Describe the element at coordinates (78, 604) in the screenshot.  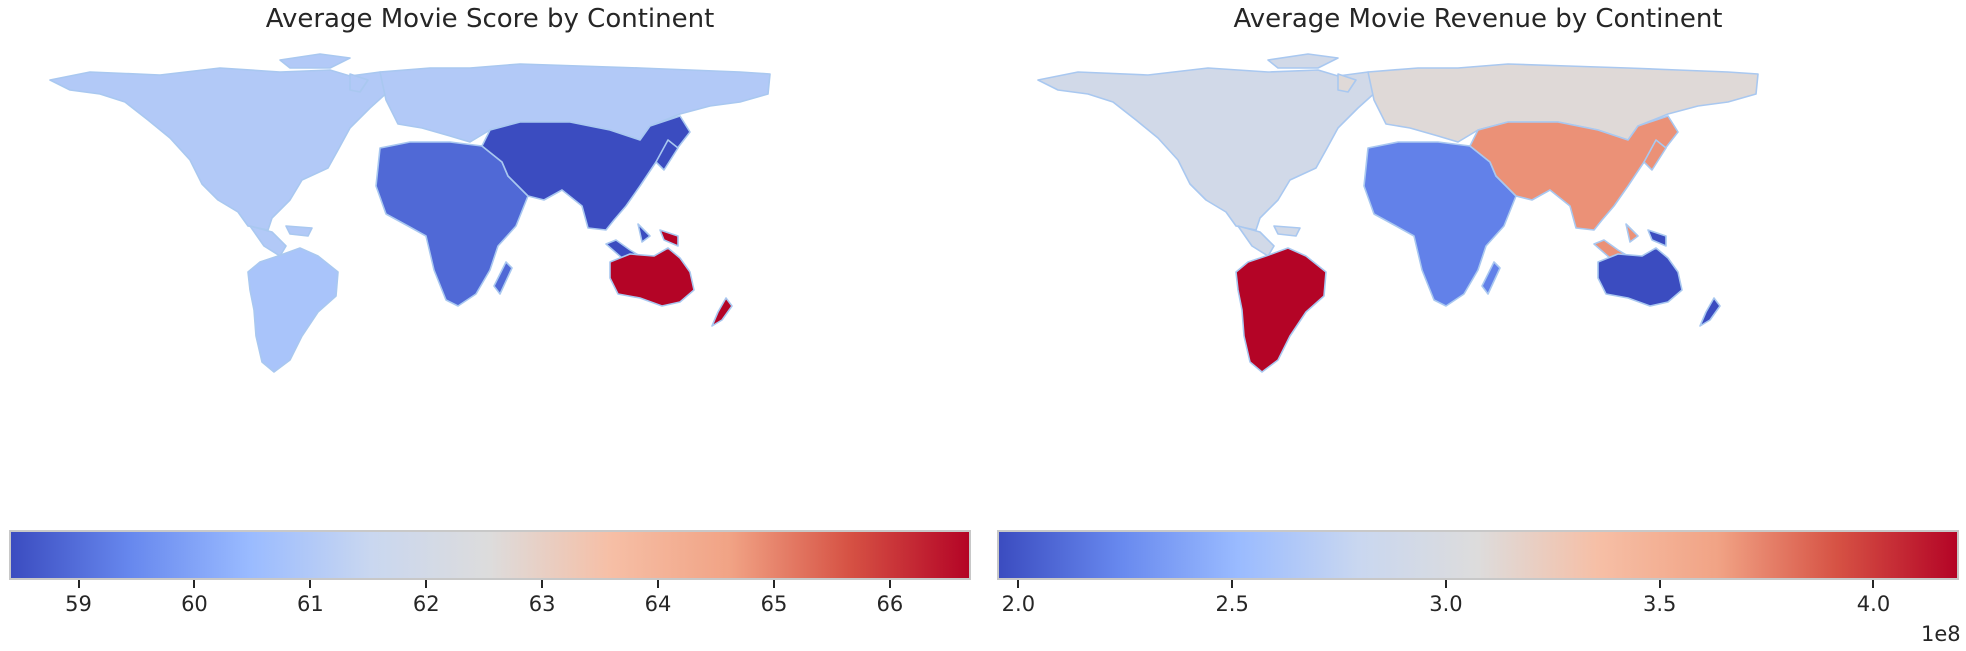
I see `colorbar-tick-label: 59` at that location.